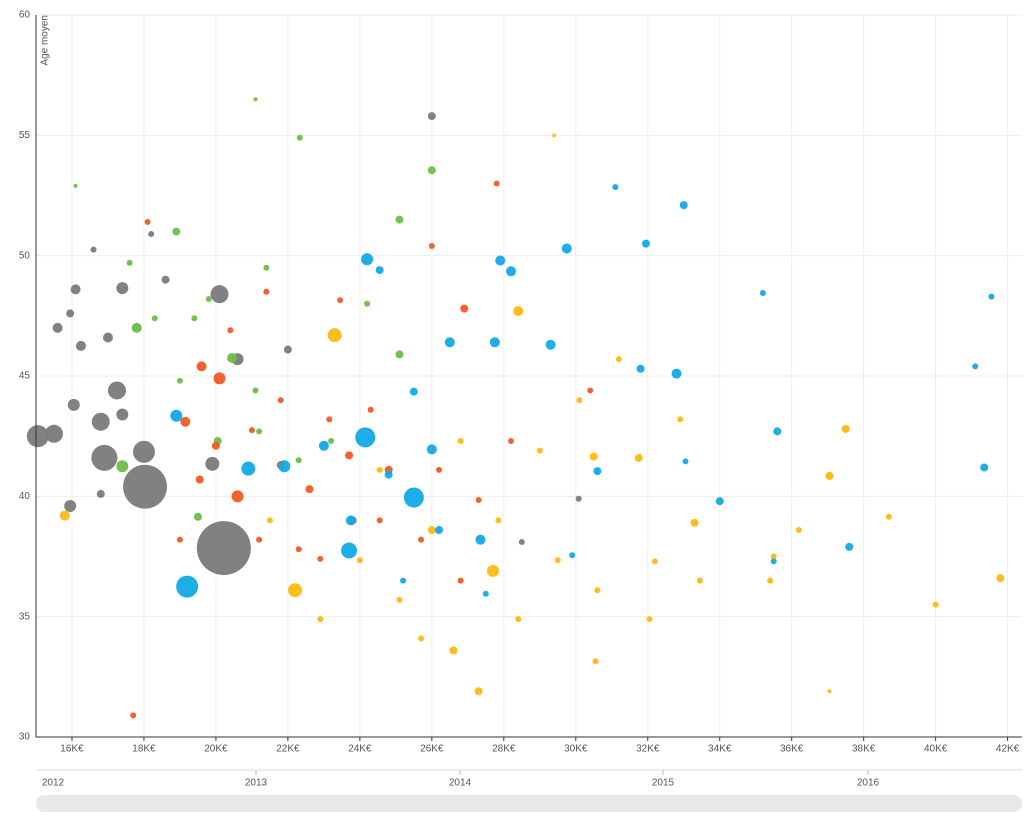 Image resolution: width=1024 pixels, height=839 pixels. Describe the element at coordinates (45, 40) in the screenshot. I see `y-axis-label: Age moyen` at that location.